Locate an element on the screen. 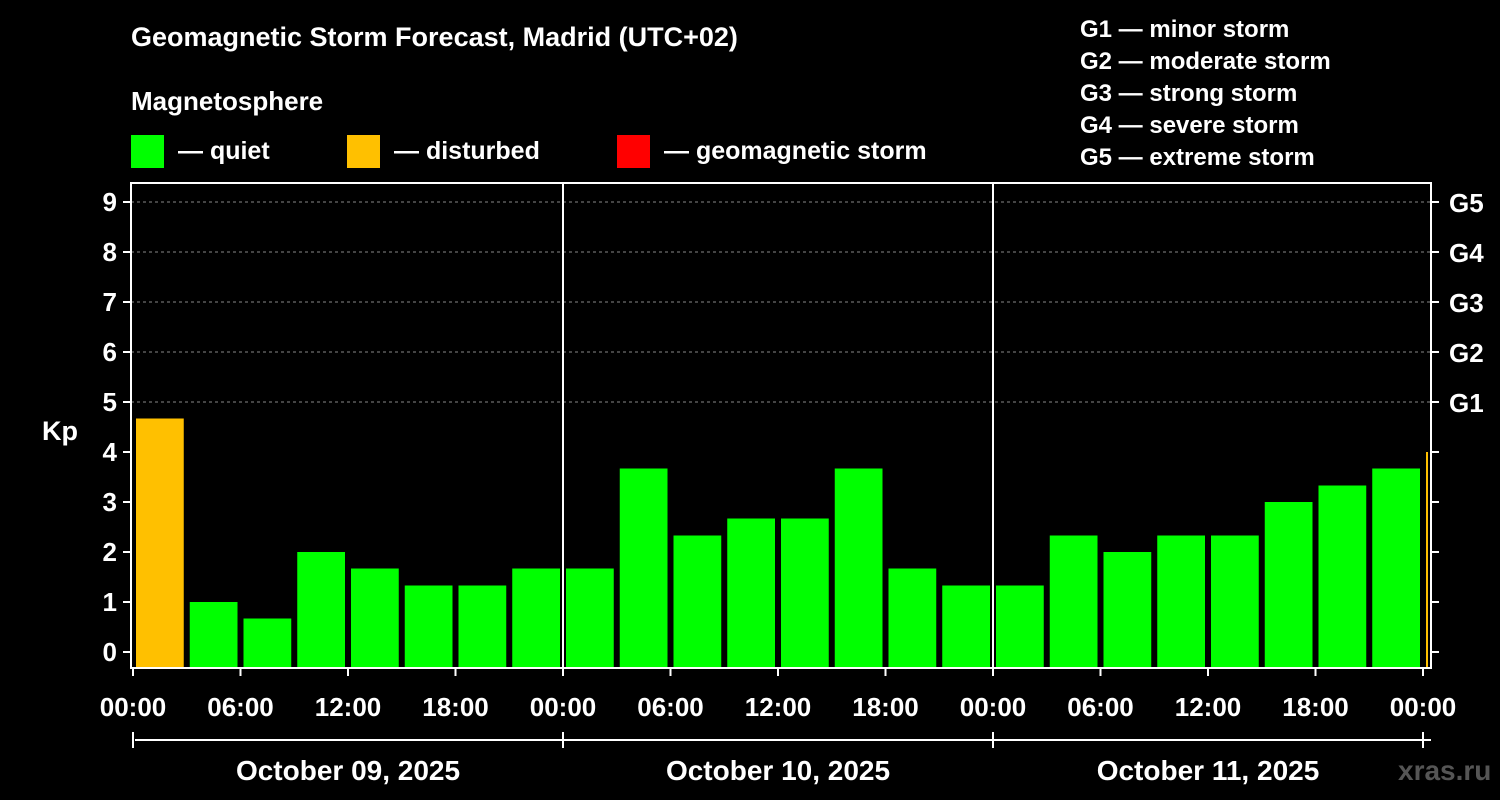 The image size is (1500, 800). y-tick-label: 0 is located at coordinates (110, 652).